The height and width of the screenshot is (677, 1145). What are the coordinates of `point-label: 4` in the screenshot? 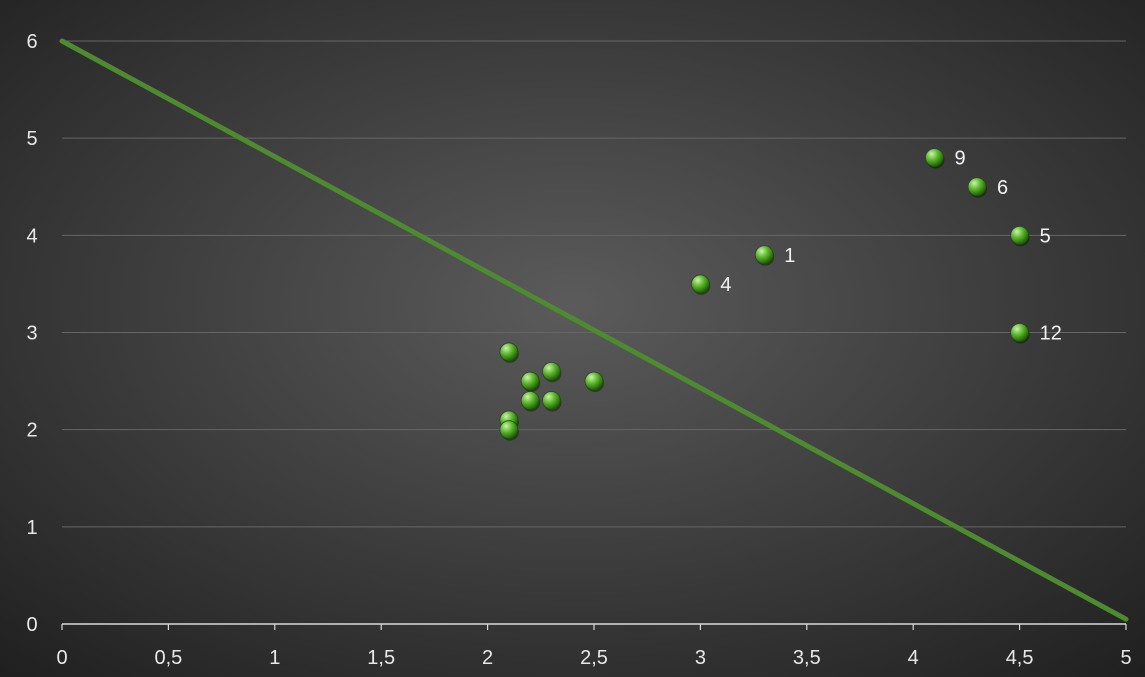 It's located at (725, 285).